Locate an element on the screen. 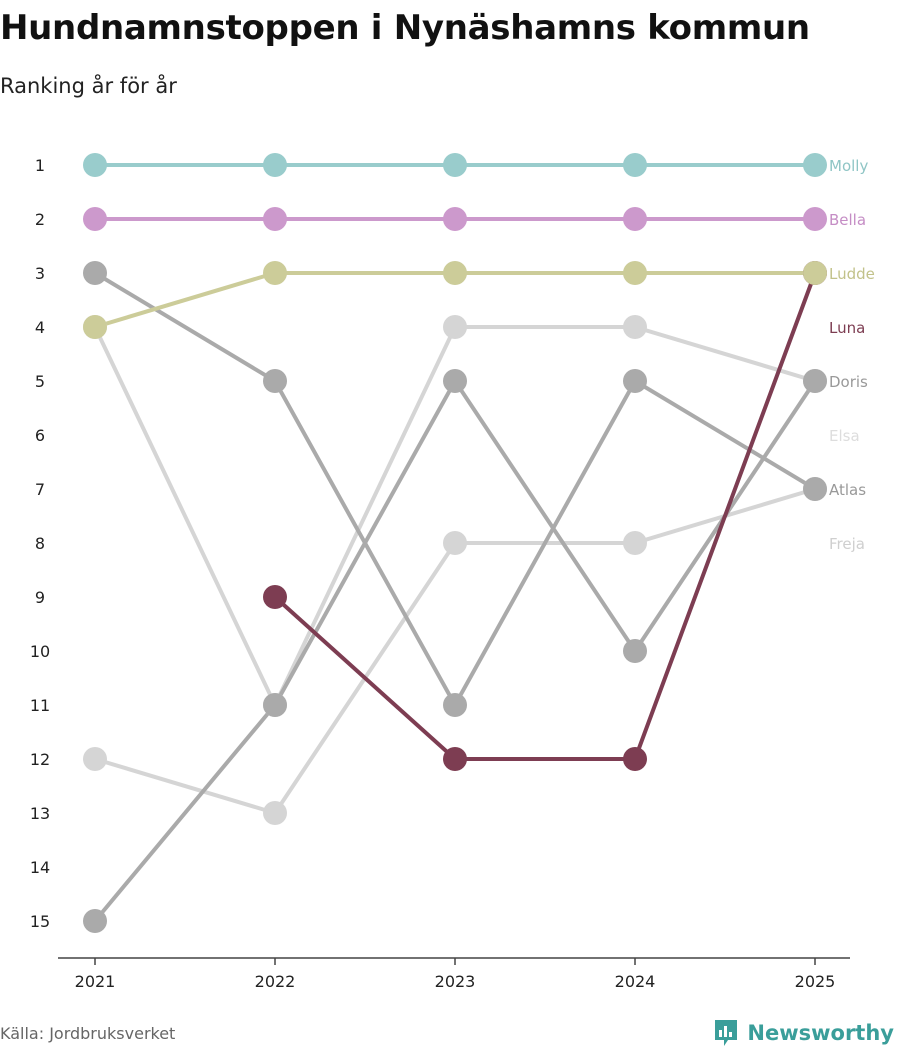 Image resolution: width=900 pixels, height=1050 pixels. y-tick-label-13: 13 is located at coordinates (40, 813).